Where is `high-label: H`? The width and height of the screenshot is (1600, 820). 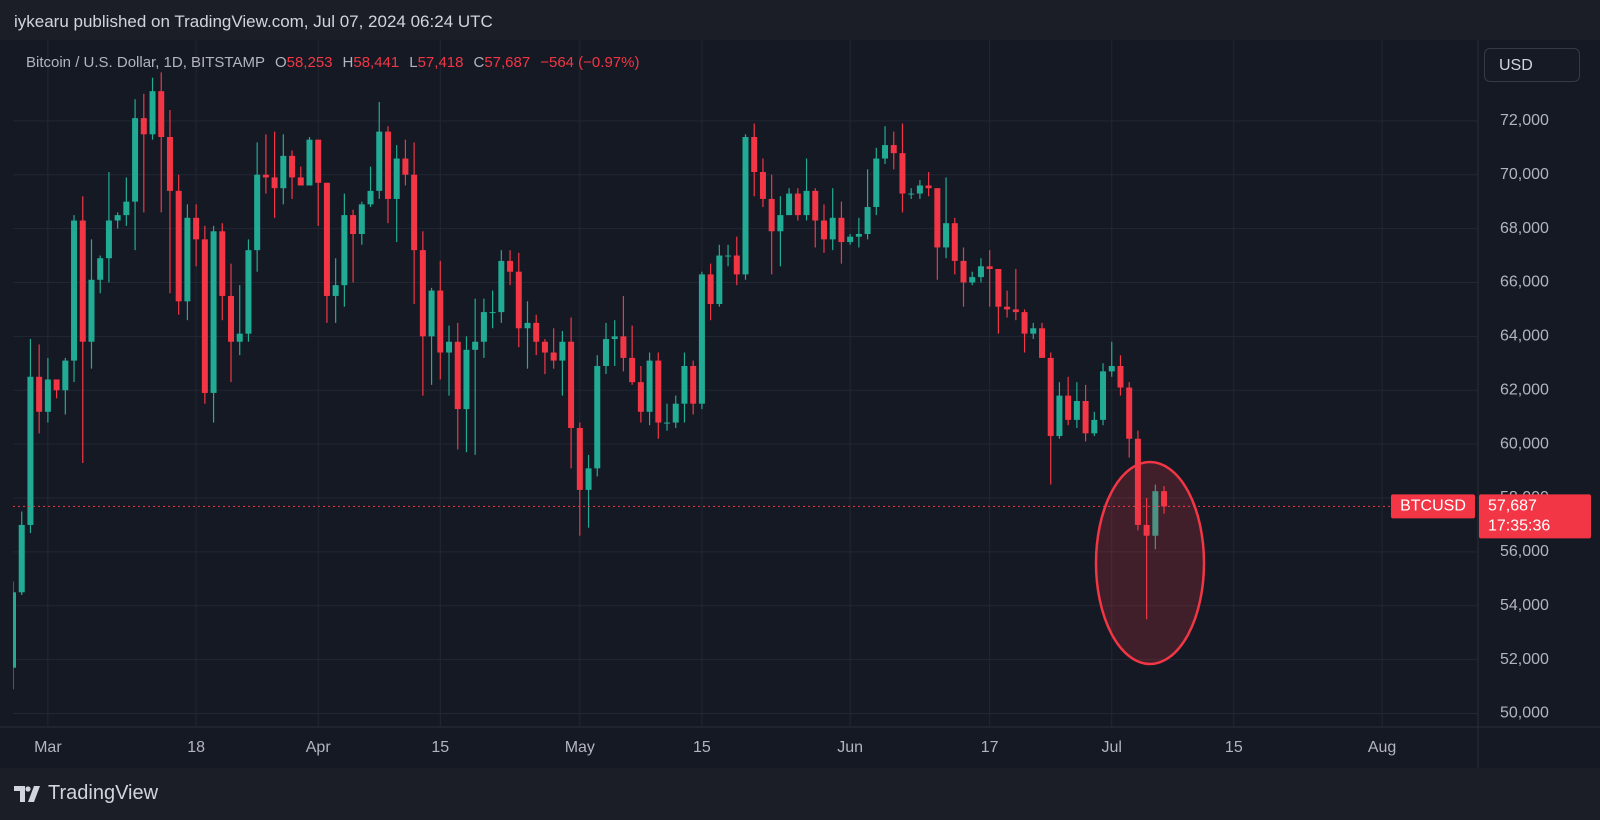
high-label: H is located at coordinates (348, 62).